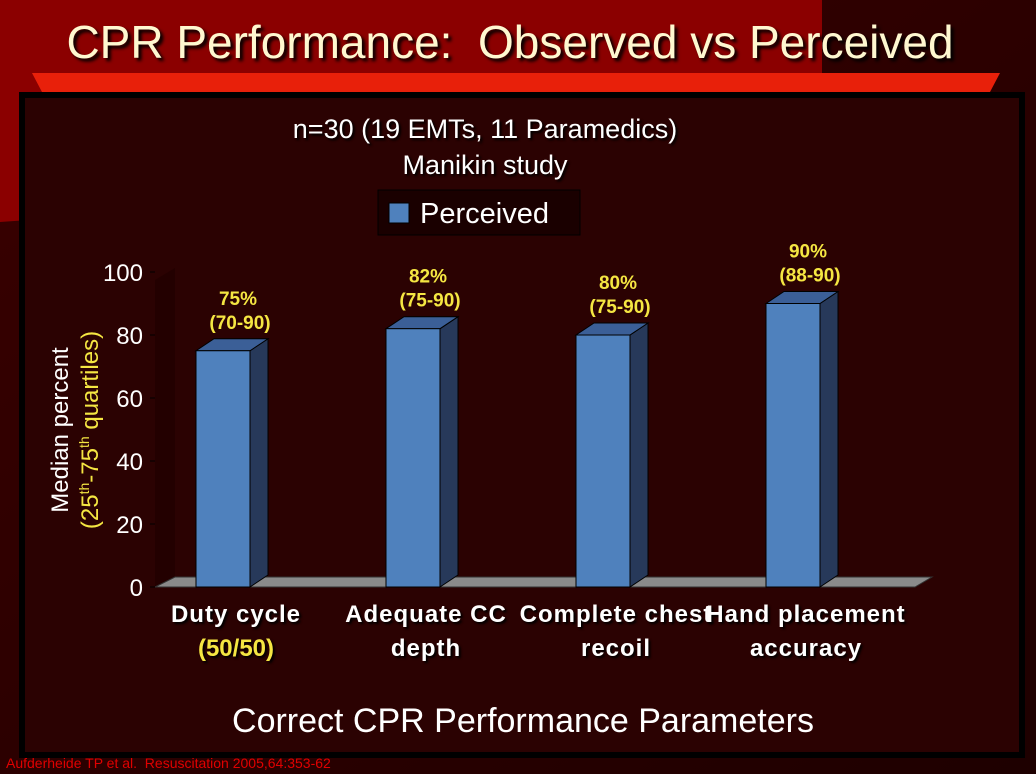  Describe the element at coordinates (123, 273) in the screenshot. I see `y-tick-label: 100` at that location.